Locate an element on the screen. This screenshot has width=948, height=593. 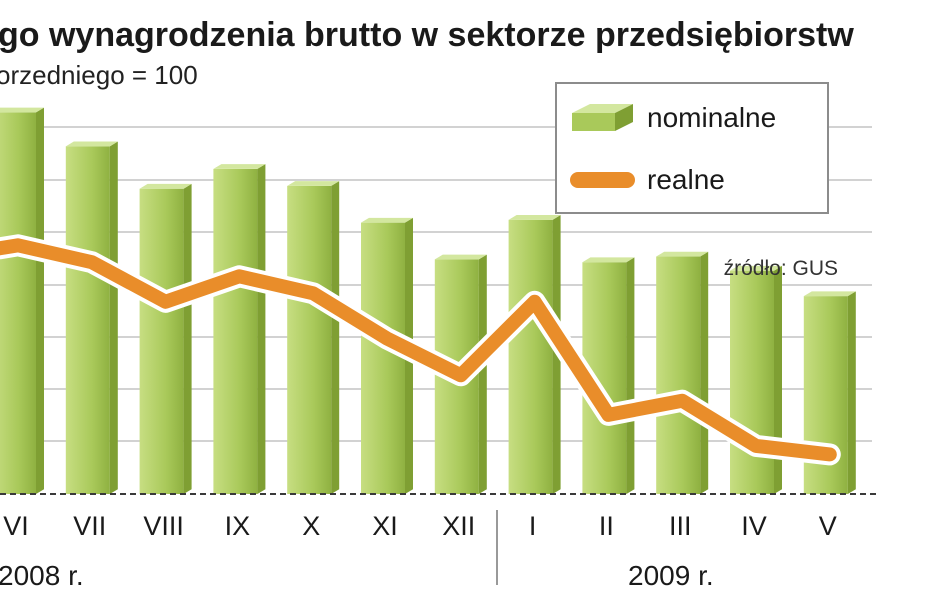
bar-IX is located at coordinates (239, 329).